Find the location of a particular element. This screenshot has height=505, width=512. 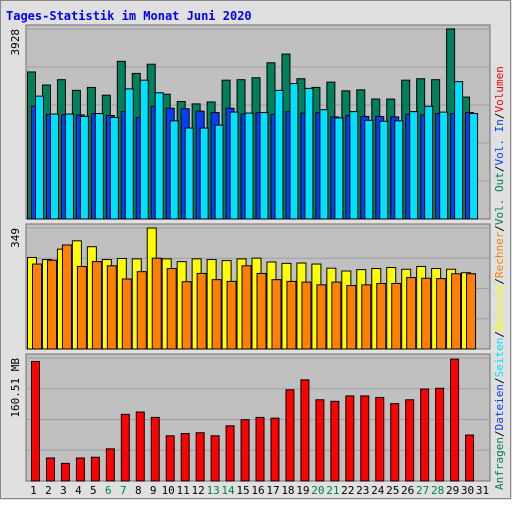

legend-entry: Besuche is located at coordinates (499, 308).